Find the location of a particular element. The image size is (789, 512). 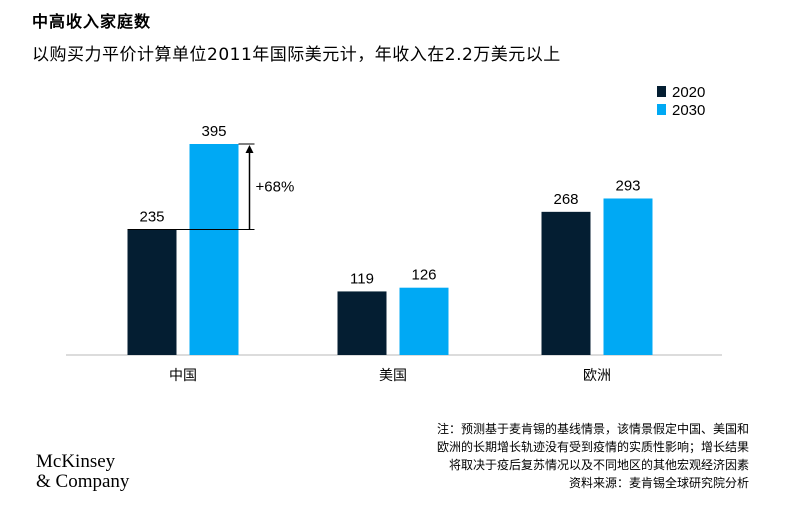

data-label: 235 is located at coordinates (151, 216).